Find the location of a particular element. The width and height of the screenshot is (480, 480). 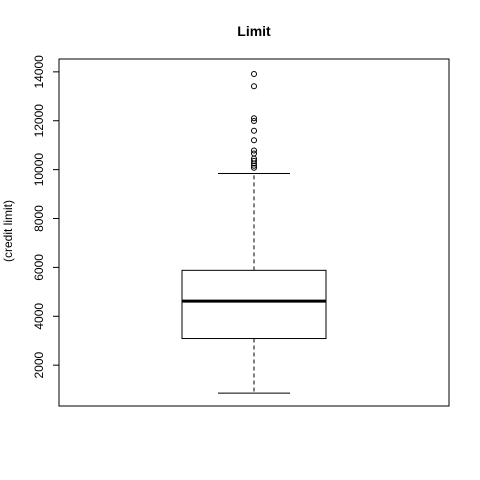

y-tick-label: 8000 is located at coordinates (39, 218).